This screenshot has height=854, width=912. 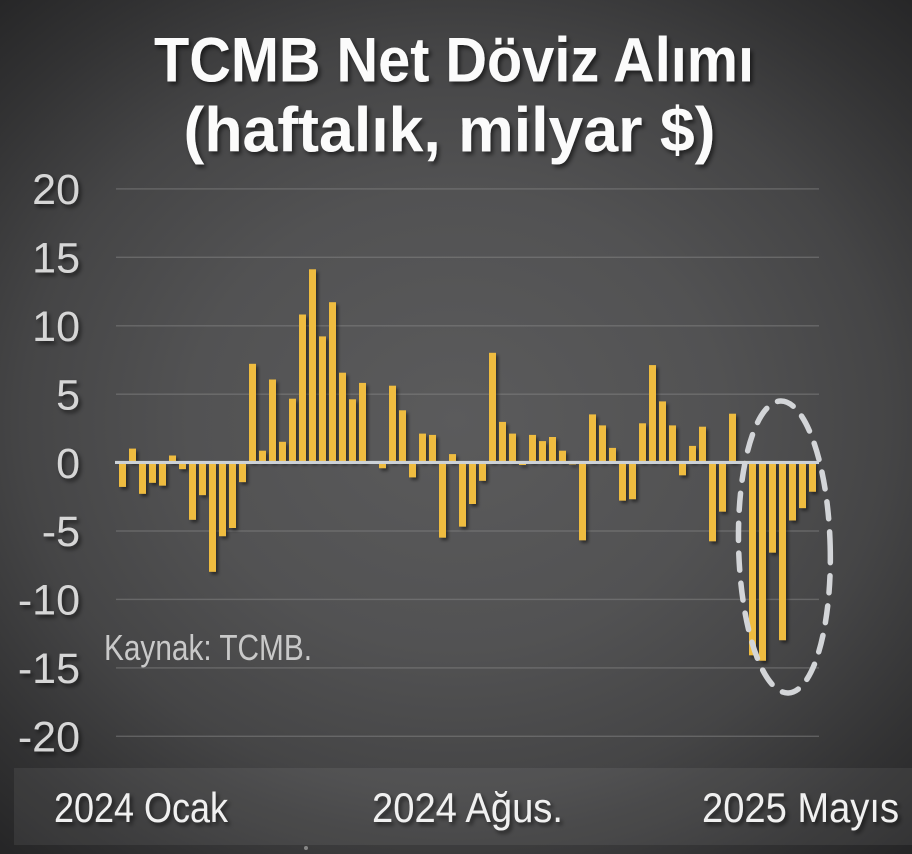 What do you see at coordinates (208, 647) in the screenshot?
I see `svg-text: Kaynak: TCMB.` at bounding box center [208, 647].